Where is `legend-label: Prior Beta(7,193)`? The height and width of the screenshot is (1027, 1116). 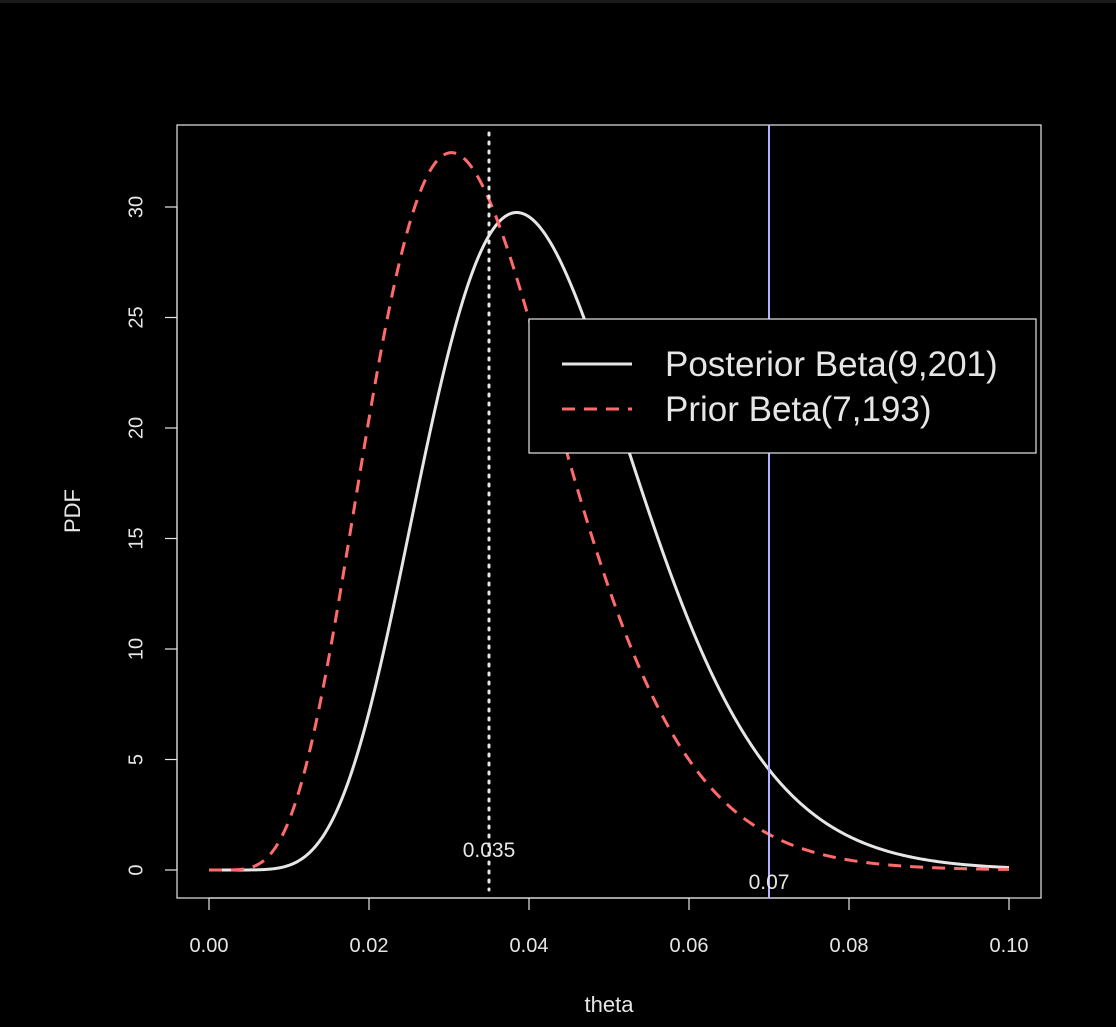 legend-label: Prior Beta(7,193) is located at coordinates (798, 409).